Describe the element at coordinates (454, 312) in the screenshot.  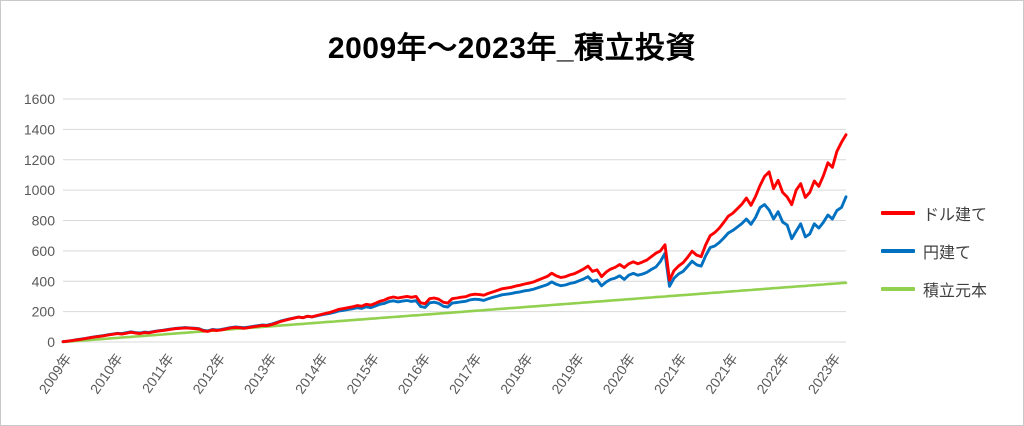
I see `series-line-principal` at that location.